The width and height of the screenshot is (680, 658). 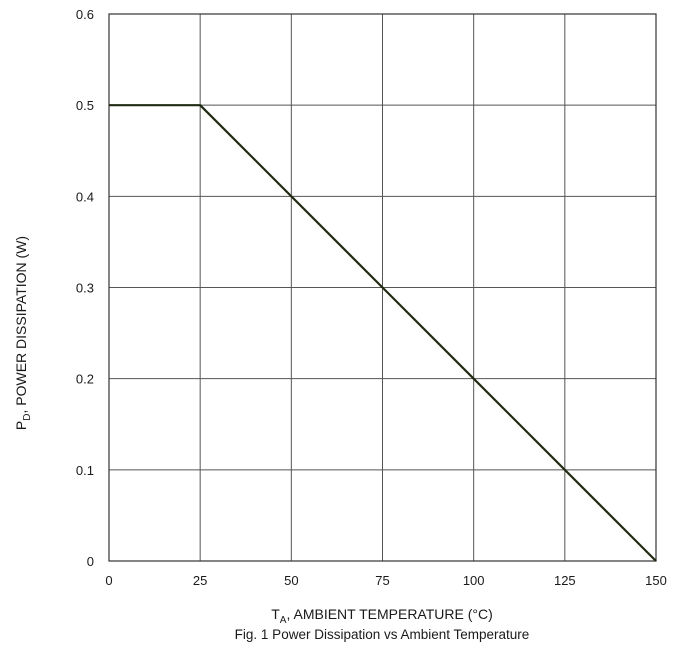 What do you see at coordinates (85, 196) in the screenshot?
I see `y-tick-label-4: 0.4` at bounding box center [85, 196].